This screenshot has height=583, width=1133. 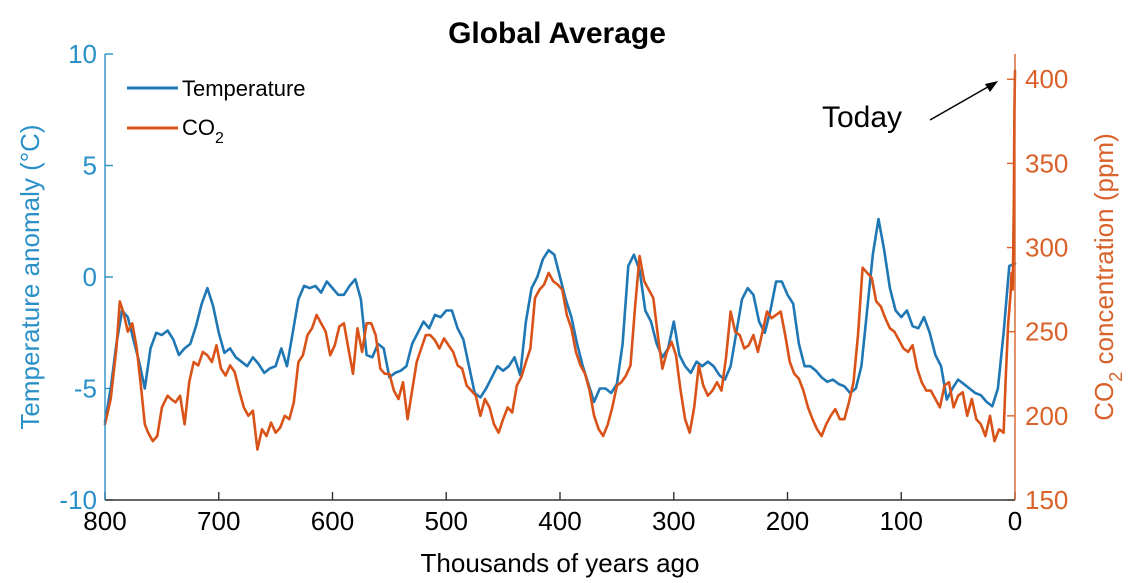 I want to click on x-axis-label: Thousands of years ago, so click(x=560, y=563).